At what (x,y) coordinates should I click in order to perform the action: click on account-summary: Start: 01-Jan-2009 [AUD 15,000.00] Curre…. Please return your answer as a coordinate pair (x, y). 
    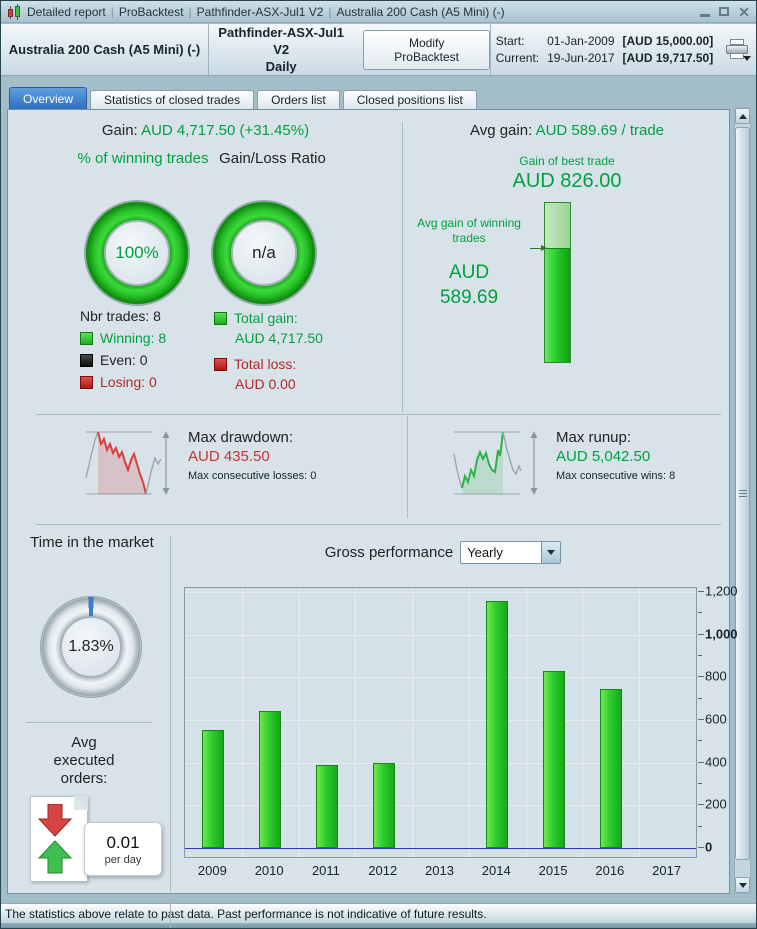
    Looking at the image, I should click on (604, 49).